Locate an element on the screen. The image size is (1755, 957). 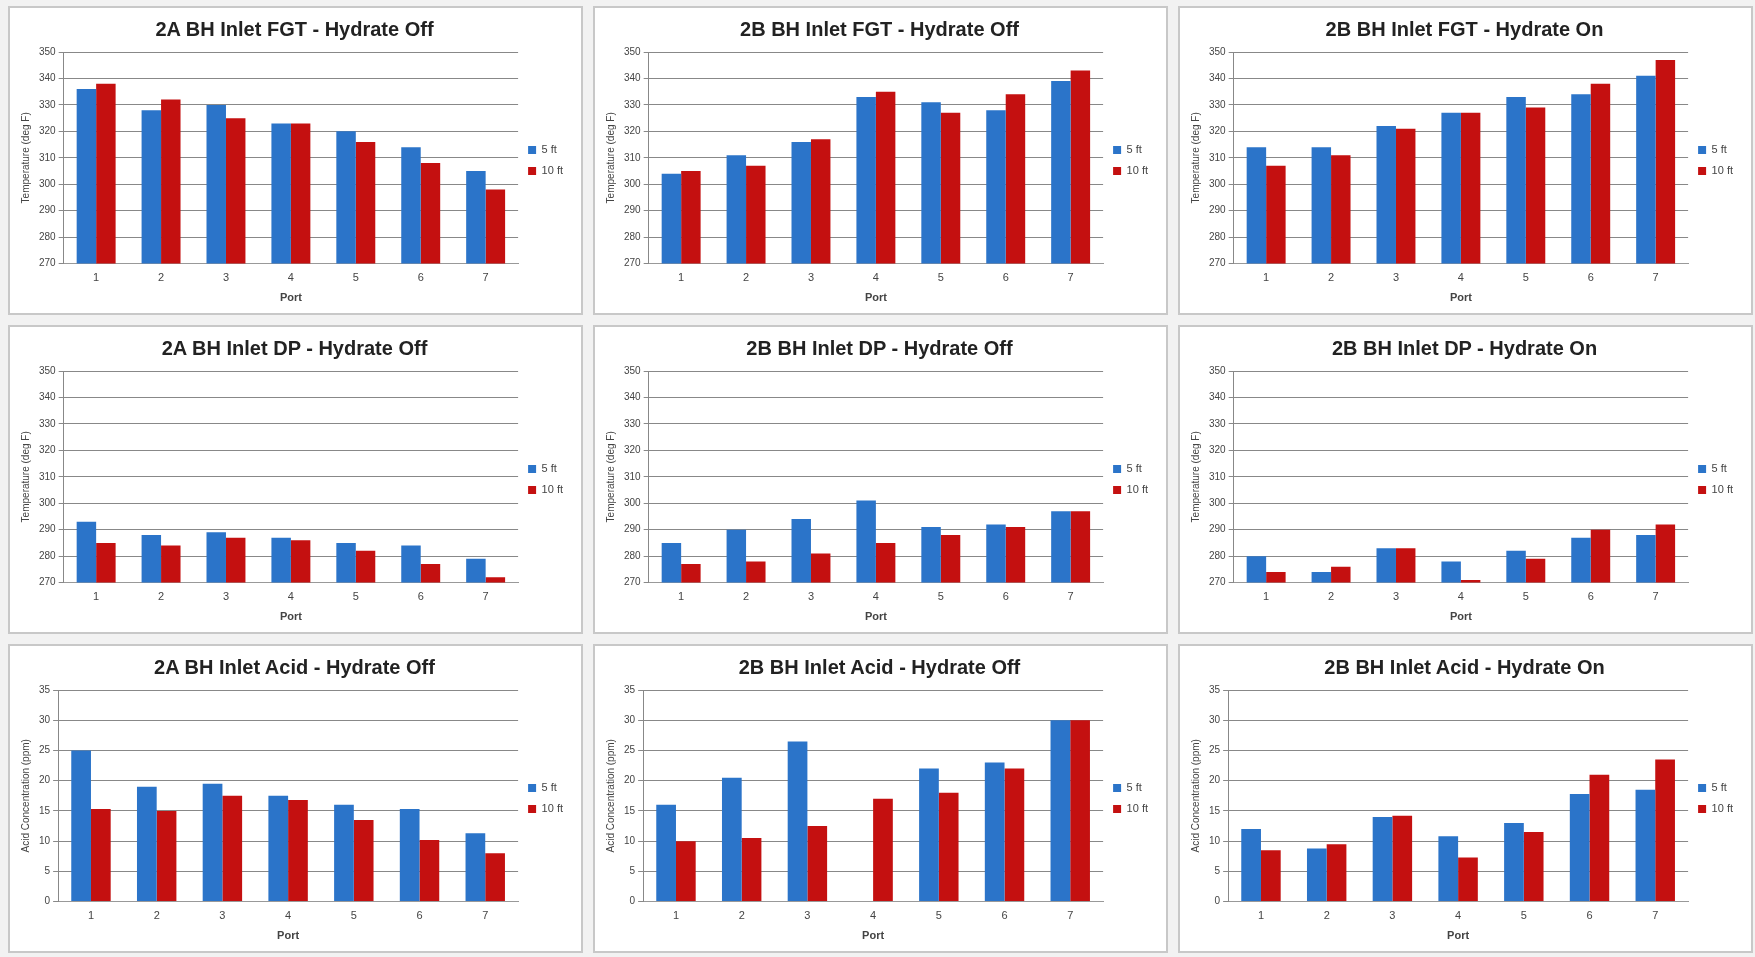
chart-title: 2B BH Inlet Acid - Hydrate On is located at coordinates (1464, 666).